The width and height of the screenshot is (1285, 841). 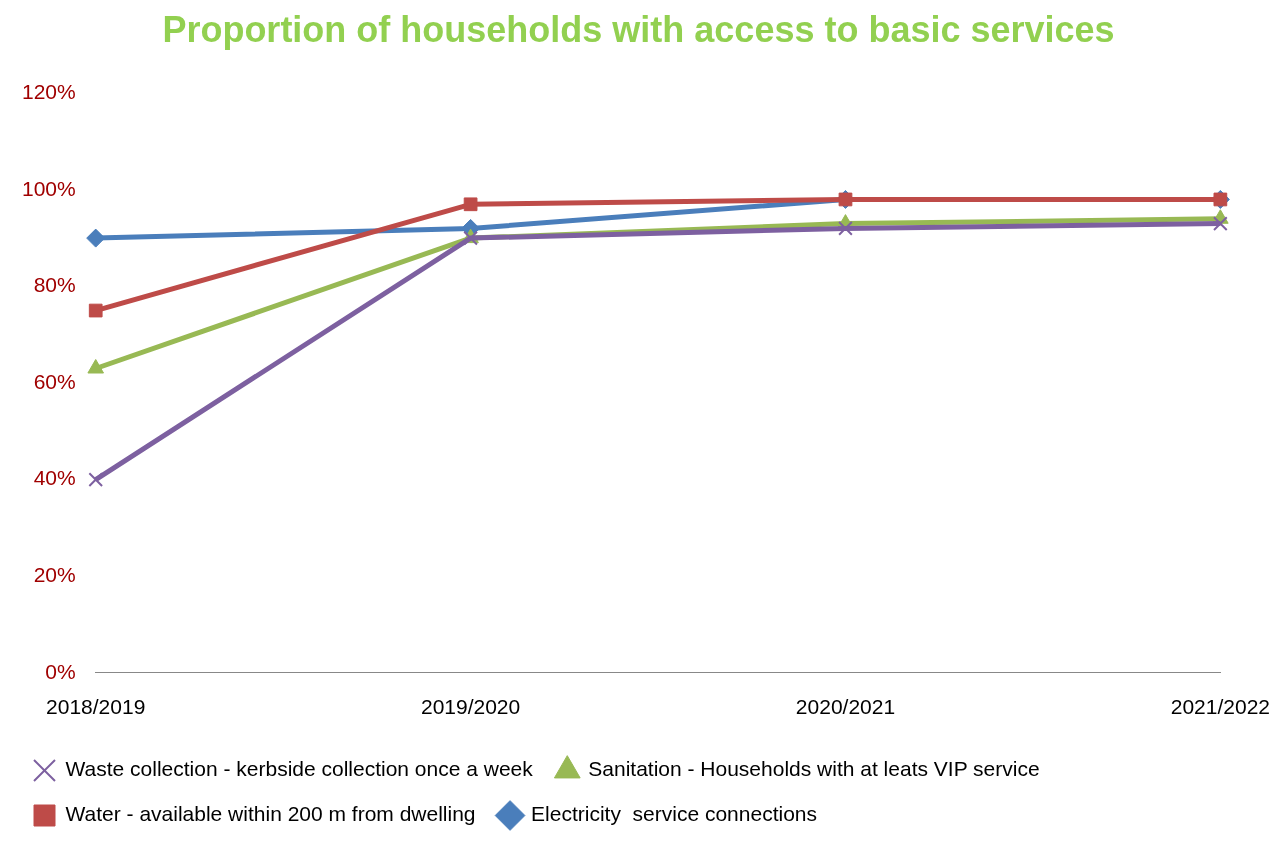 What do you see at coordinates (638, 29) in the screenshot?
I see `chart-title: Proportion of households with access to basic services` at bounding box center [638, 29].